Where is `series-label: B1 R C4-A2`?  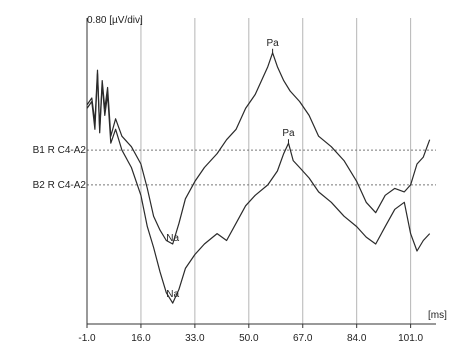 series-label: B1 R C4-A2 is located at coordinates (60, 150).